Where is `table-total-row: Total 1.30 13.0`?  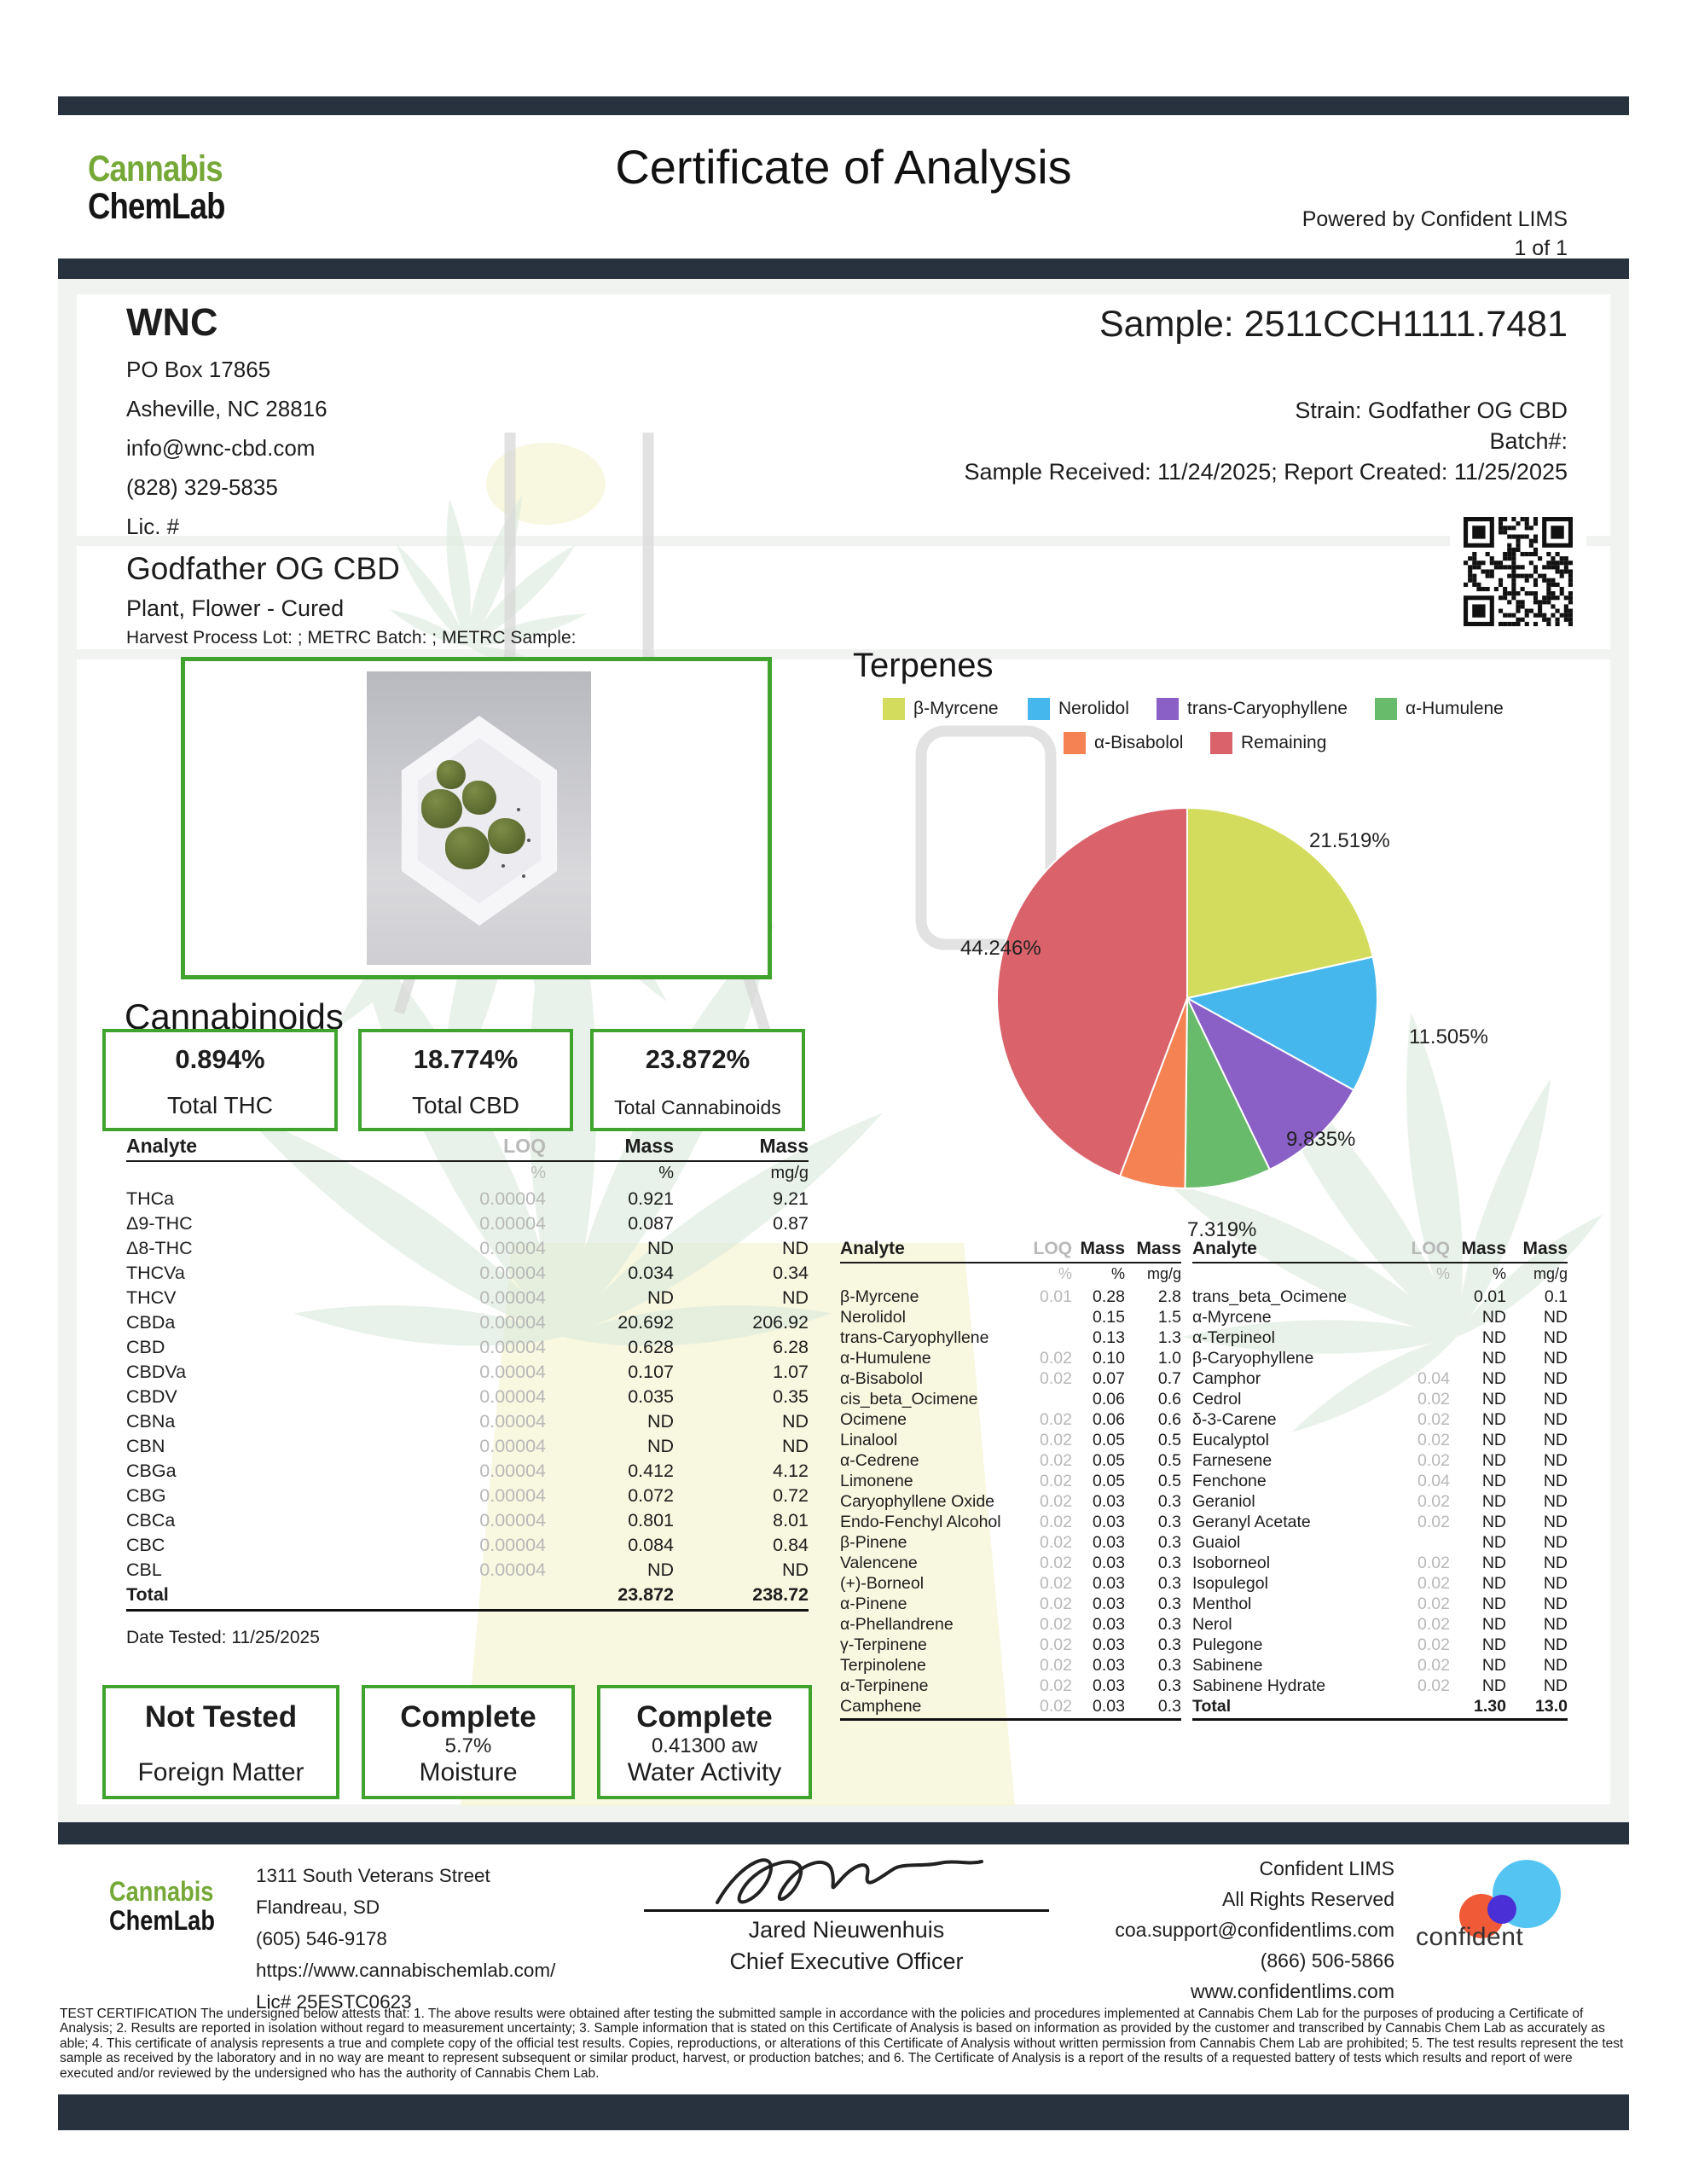 table-total-row: Total 1.30 13.0 is located at coordinates (1380, 1706).